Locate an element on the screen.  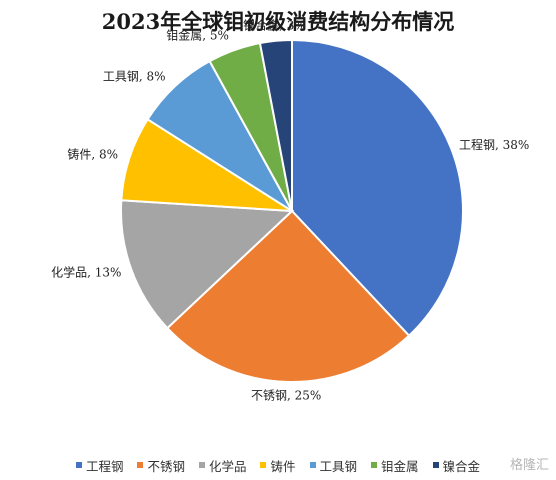
legend-item: 不锈钢 is located at coordinates (161, 465).